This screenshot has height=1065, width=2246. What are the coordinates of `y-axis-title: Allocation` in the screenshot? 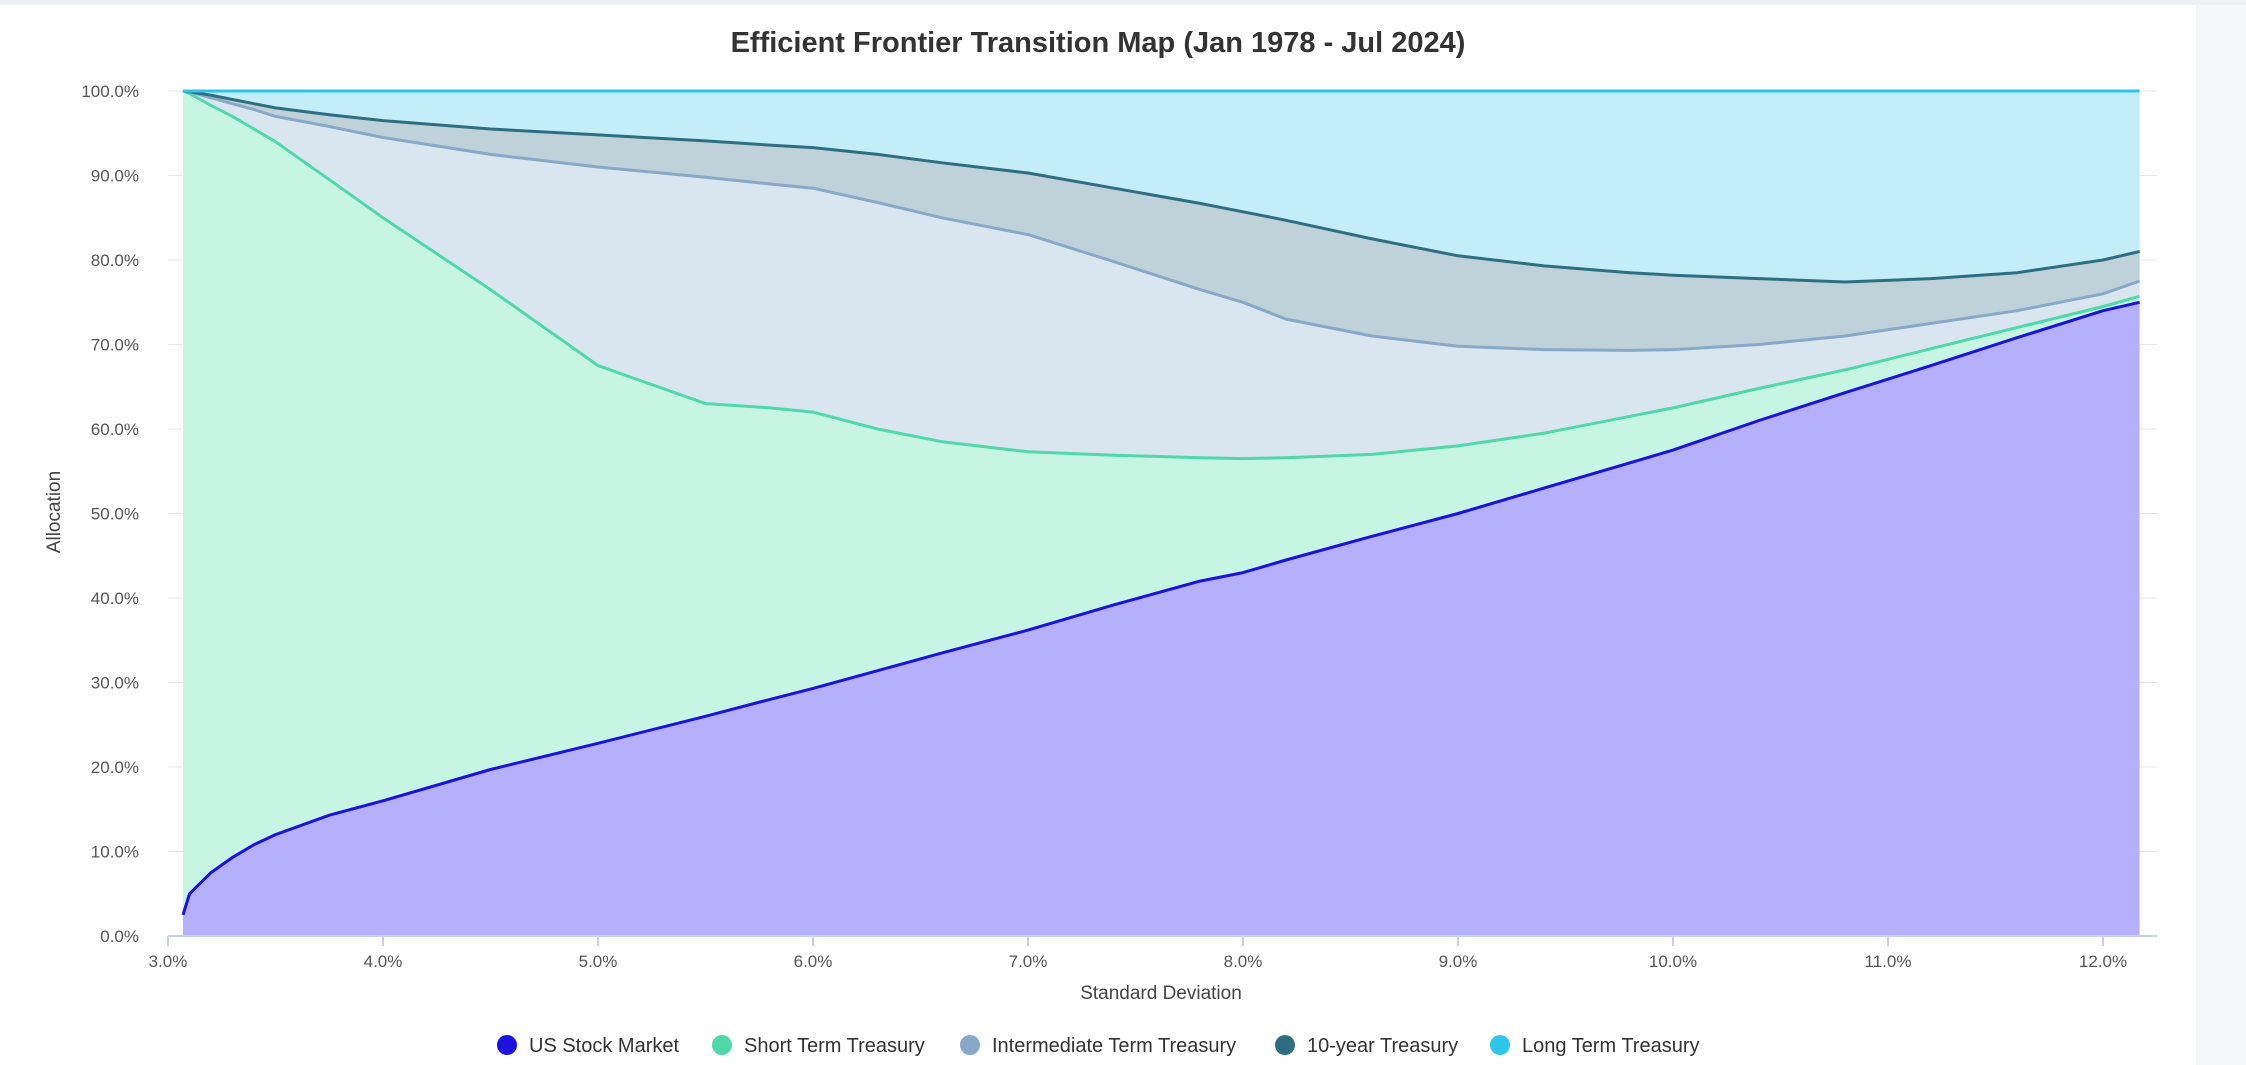 It's located at (54, 512).